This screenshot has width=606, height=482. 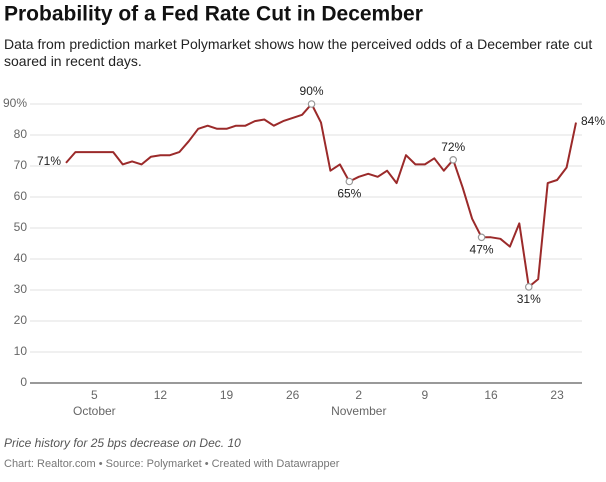 I want to click on y-tick-label: 50, so click(x=21, y=227).